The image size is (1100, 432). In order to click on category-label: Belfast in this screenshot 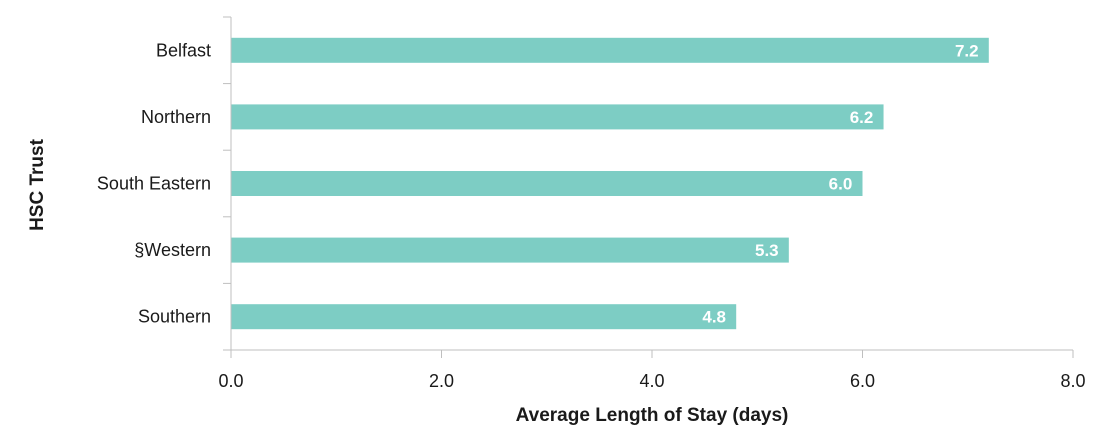, I will do `click(183, 50)`.